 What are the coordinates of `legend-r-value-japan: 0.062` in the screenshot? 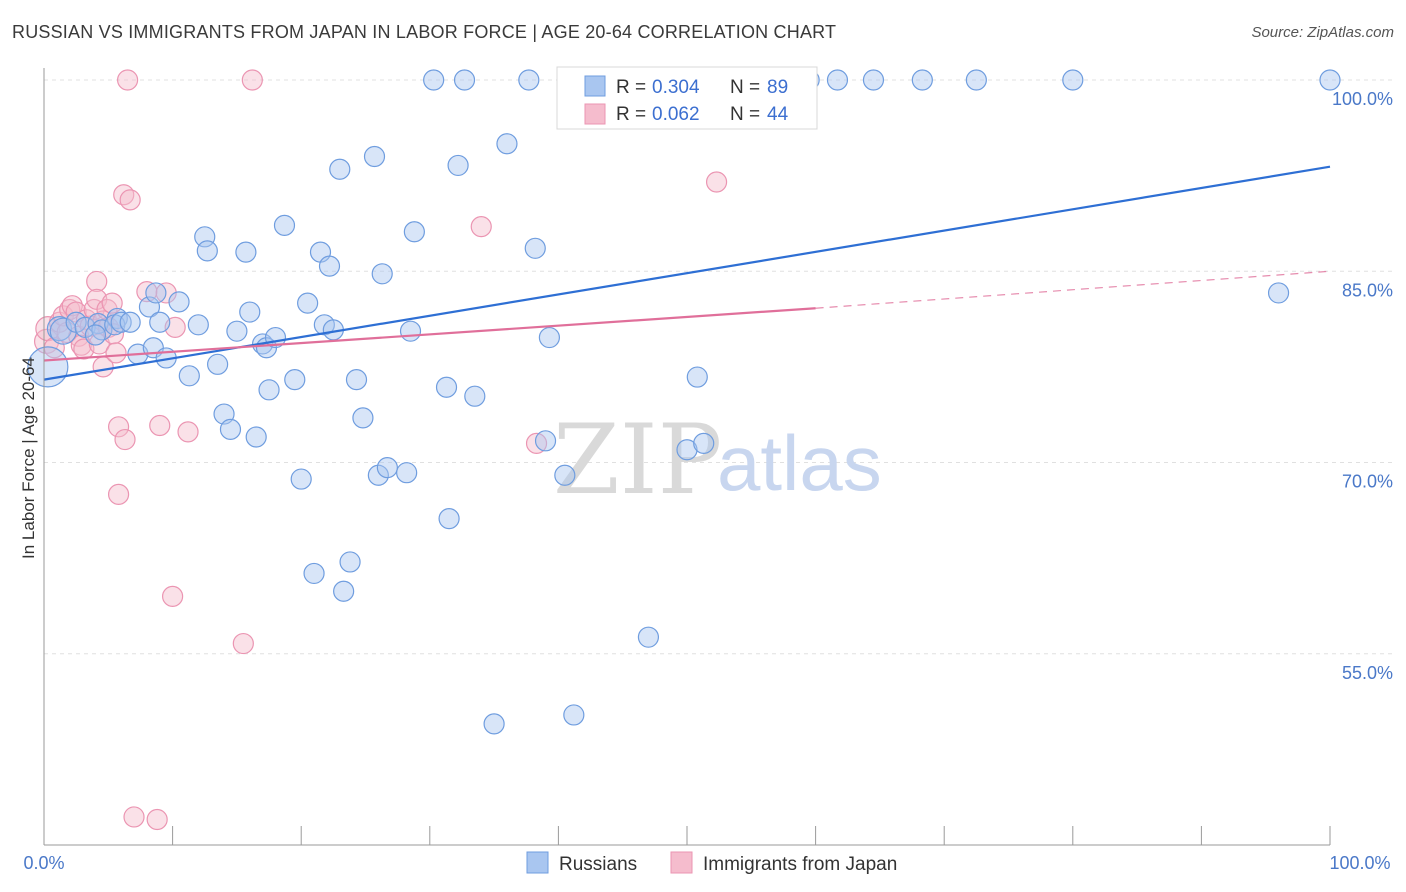 It's located at (676, 114).